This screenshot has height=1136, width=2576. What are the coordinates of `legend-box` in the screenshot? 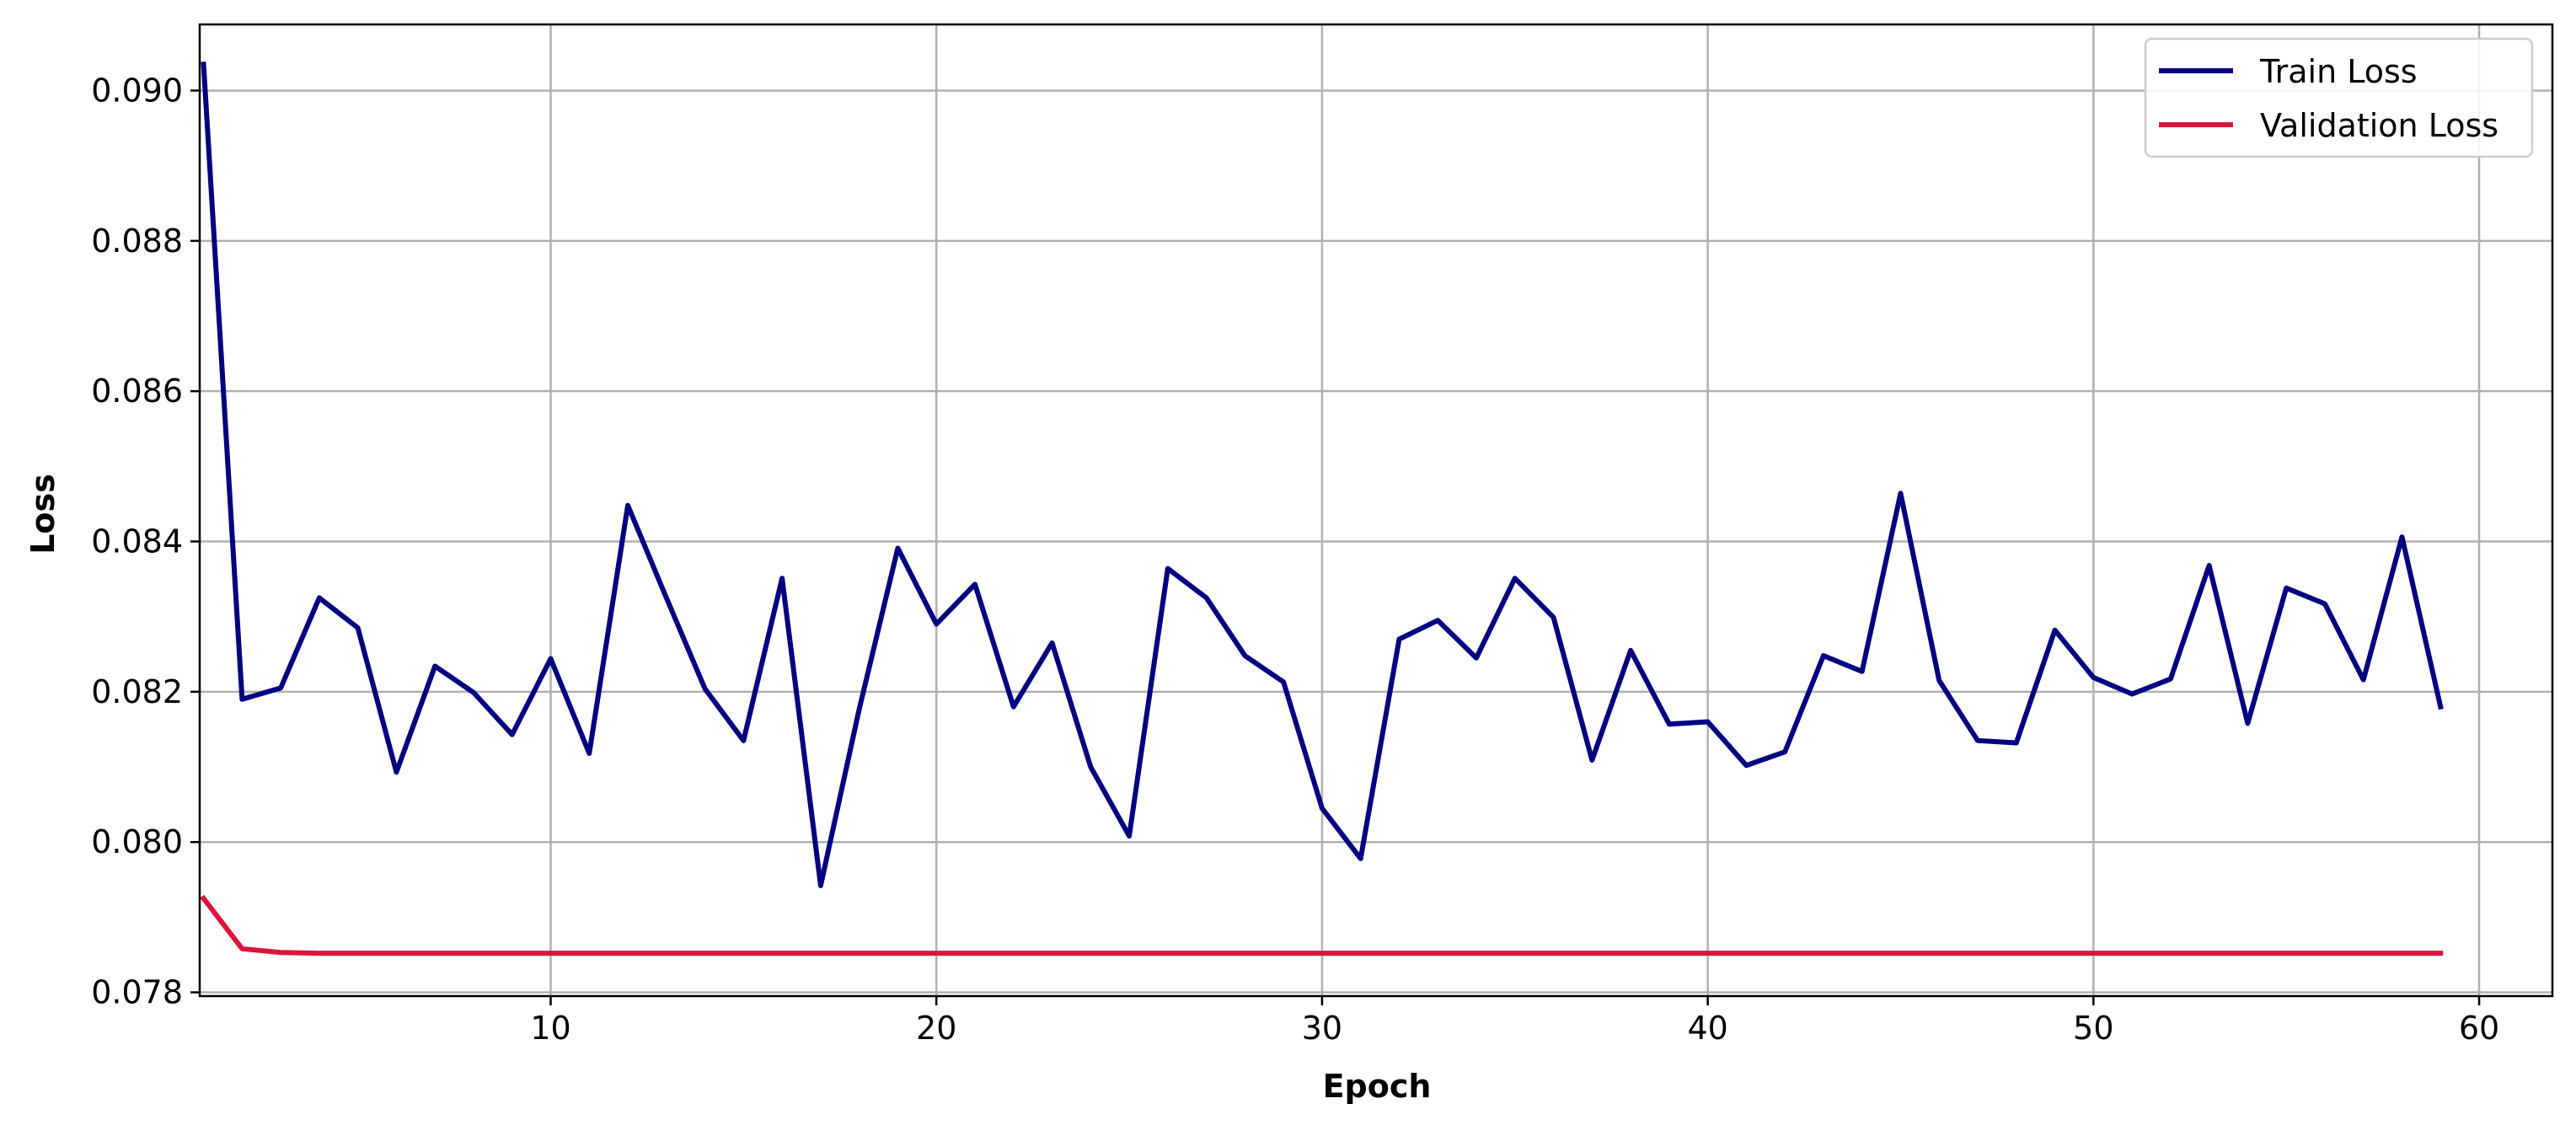 It's located at (2339, 98).